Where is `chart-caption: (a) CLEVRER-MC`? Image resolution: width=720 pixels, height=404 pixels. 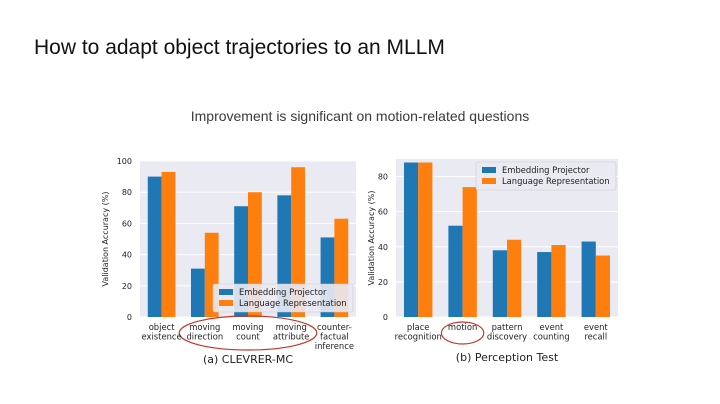 chart-caption: (a) CLEVRER-MC is located at coordinates (248, 359).